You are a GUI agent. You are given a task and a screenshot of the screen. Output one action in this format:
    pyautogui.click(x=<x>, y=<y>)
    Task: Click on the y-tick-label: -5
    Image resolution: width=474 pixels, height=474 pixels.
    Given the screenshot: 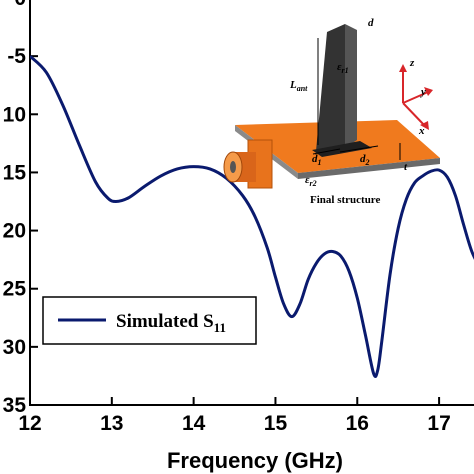 What is the action you would take?
    pyautogui.click(x=16, y=56)
    